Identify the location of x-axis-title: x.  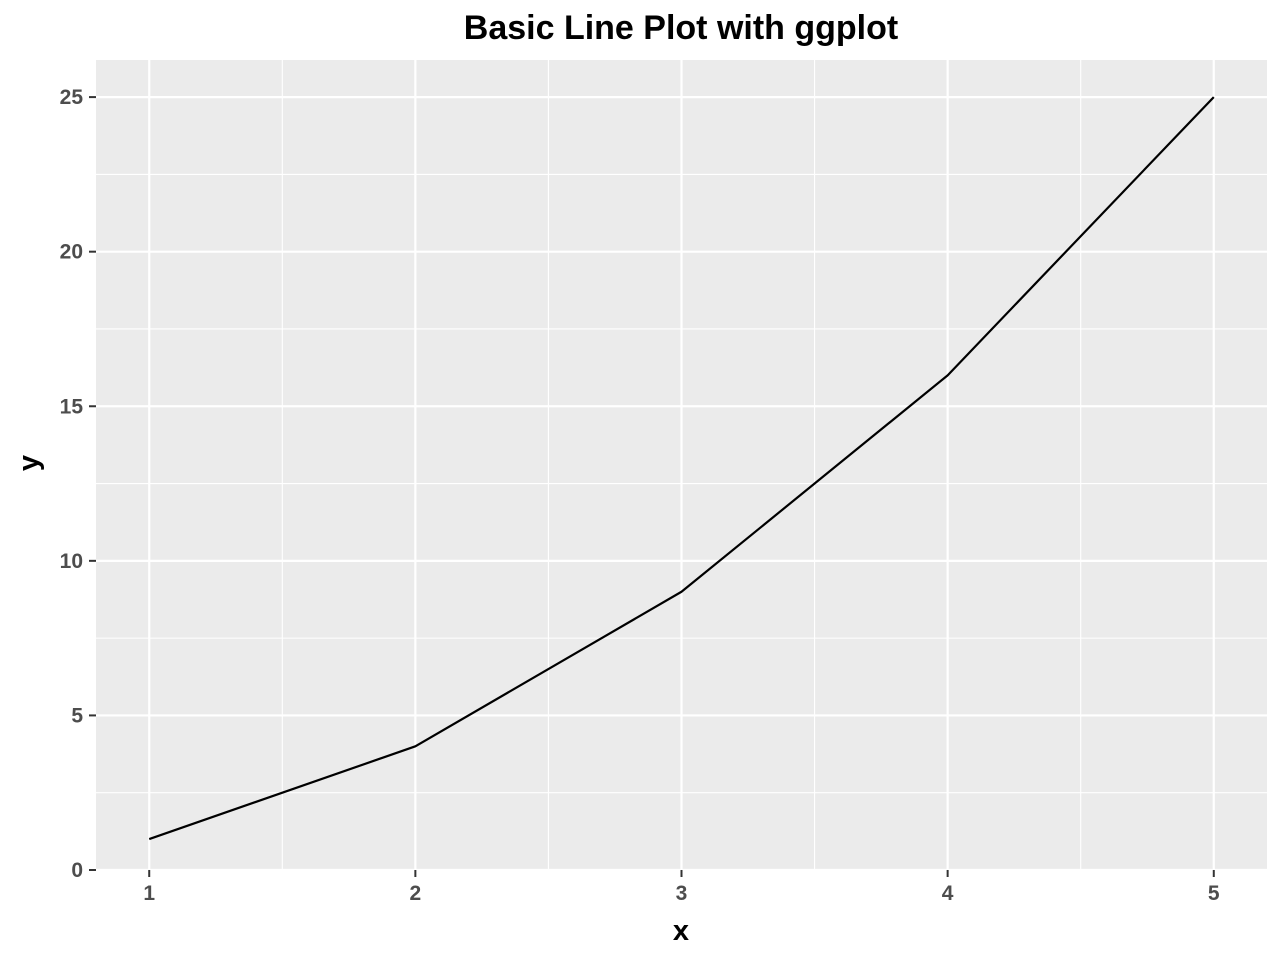
(681, 931).